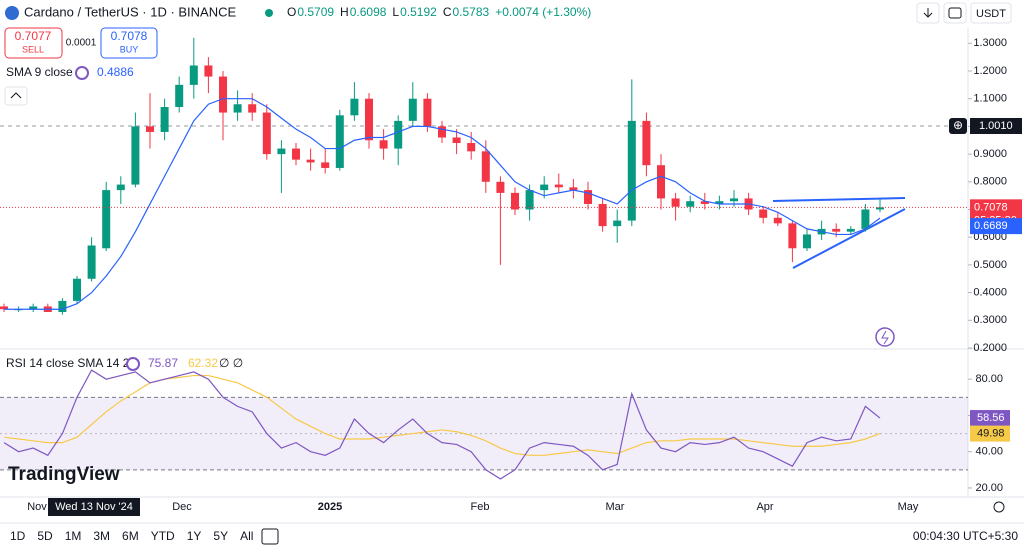 The height and width of the screenshot is (552, 1024). I want to click on rsi-legend: RSI 14 close SMA 14 2, so click(68, 363).